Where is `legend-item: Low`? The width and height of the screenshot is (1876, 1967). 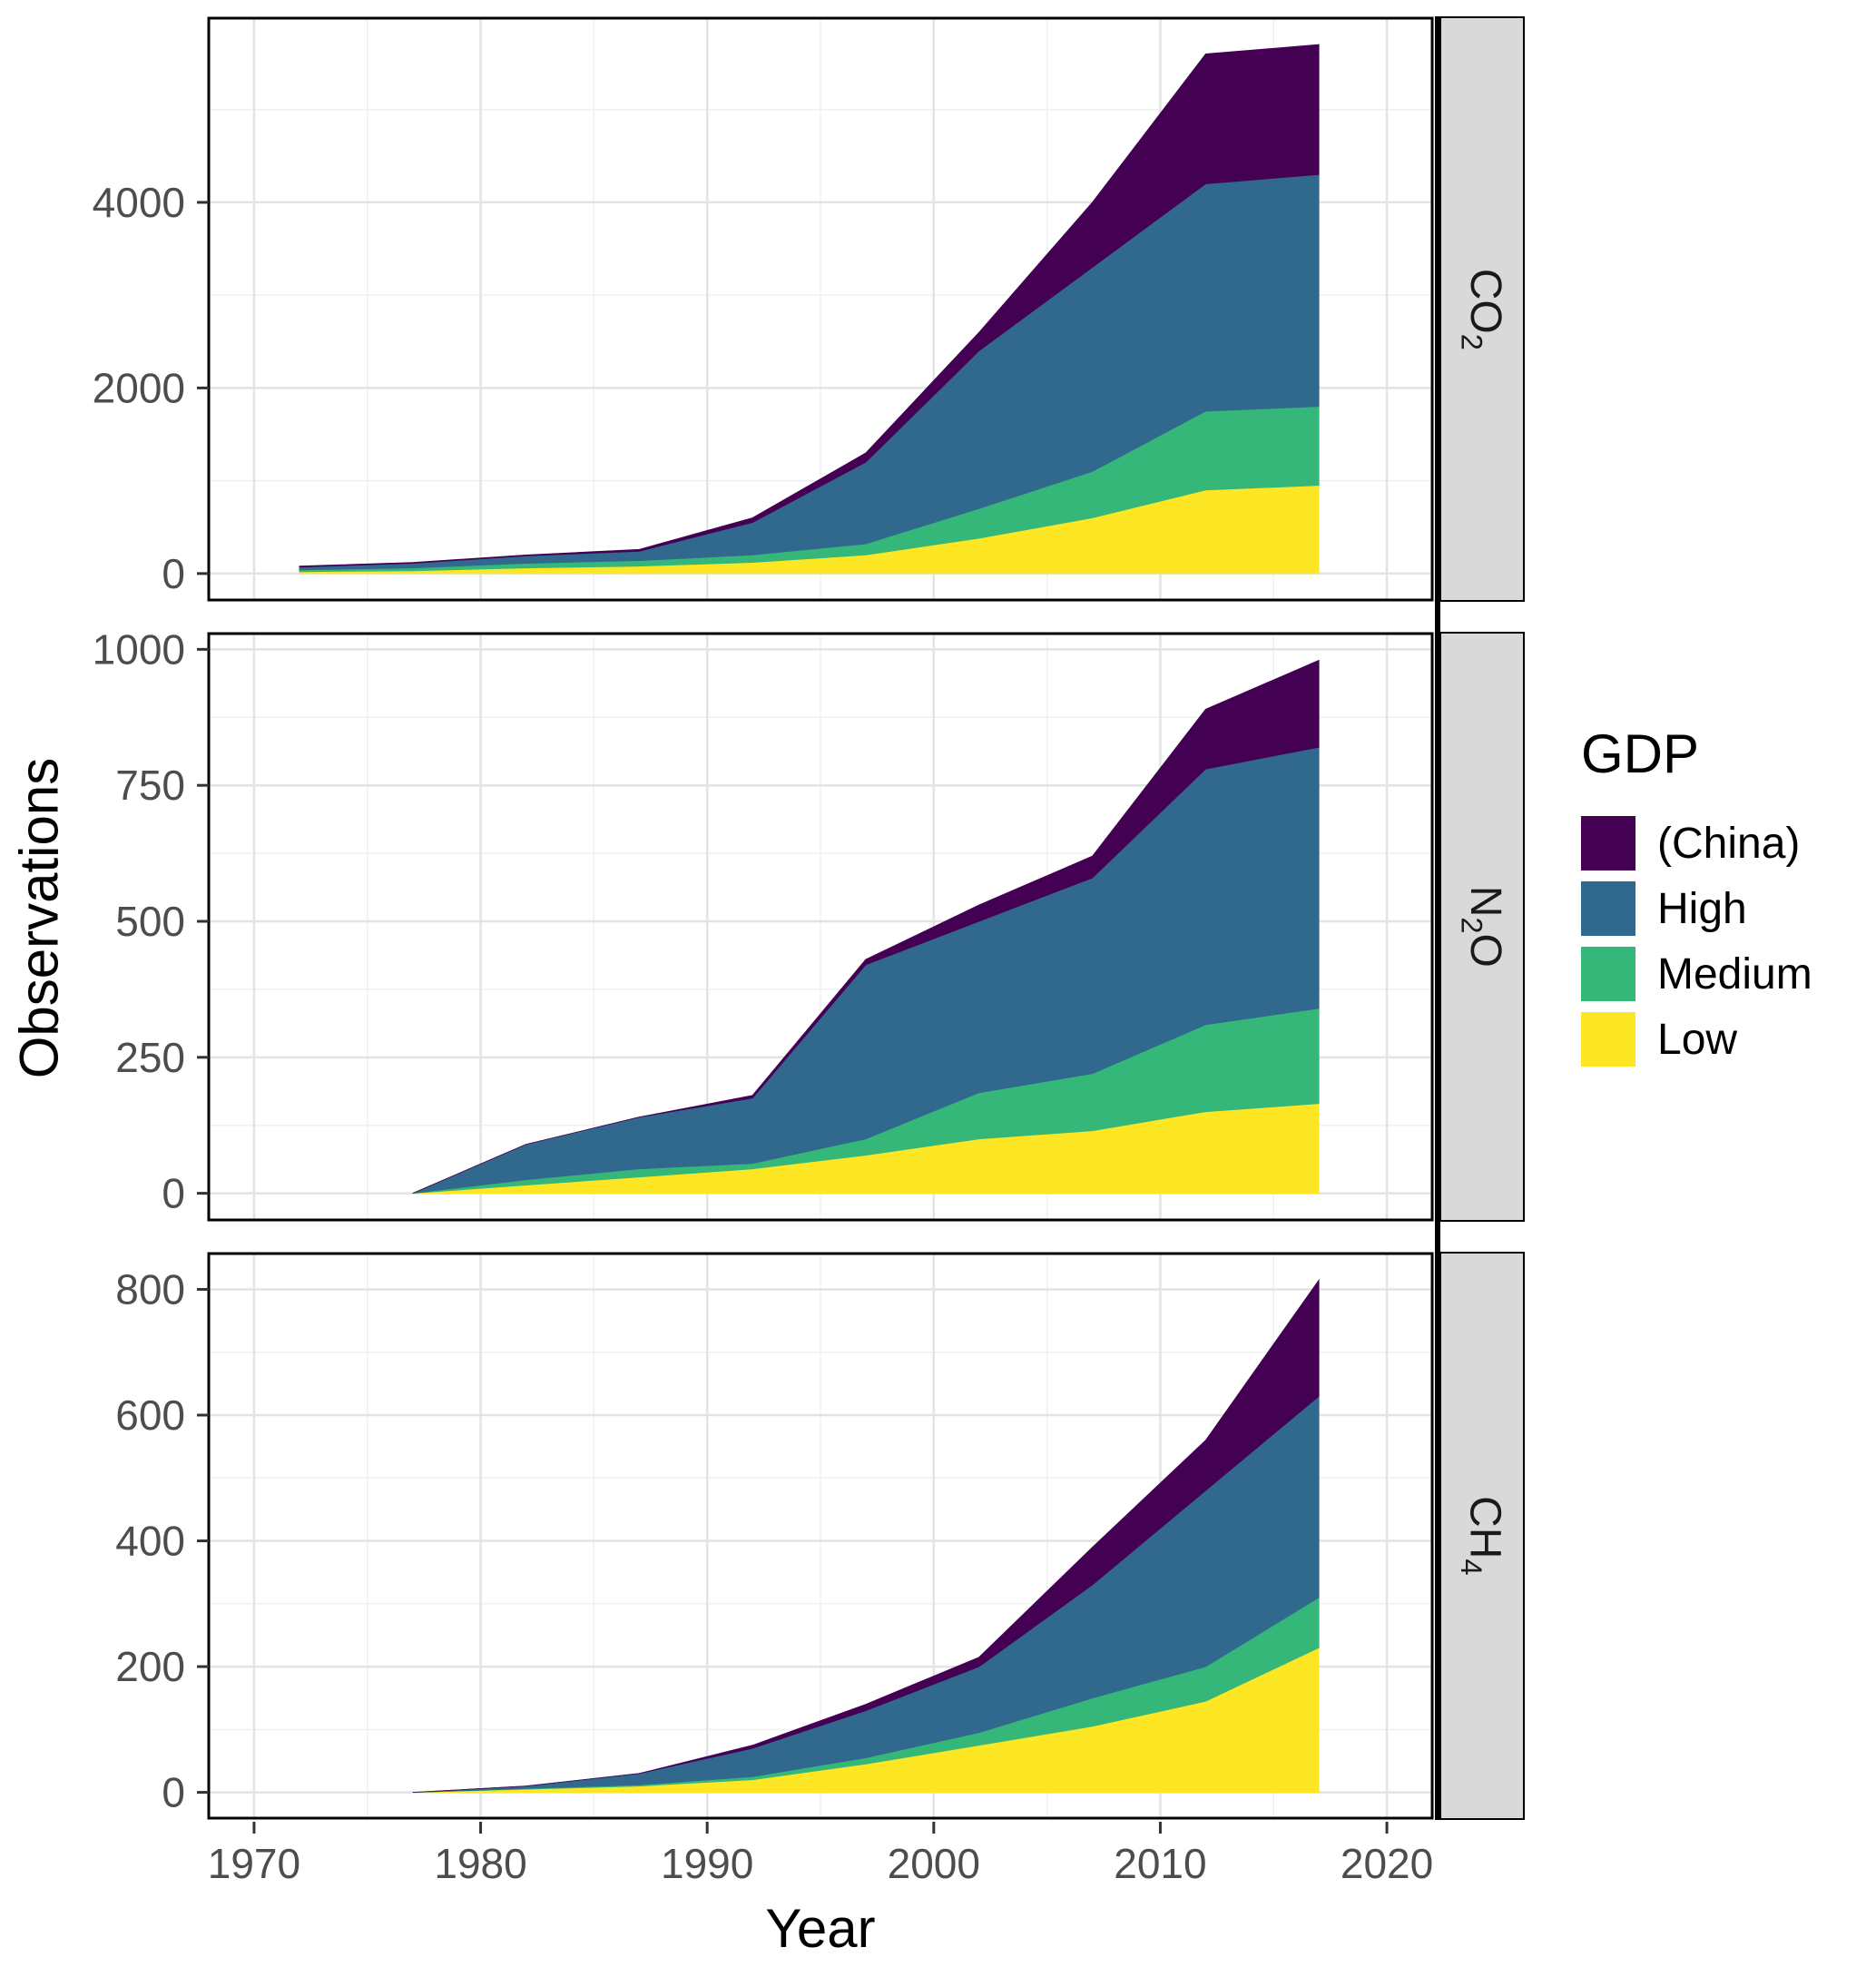
legend-item: Low is located at coordinates (1726, 1039).